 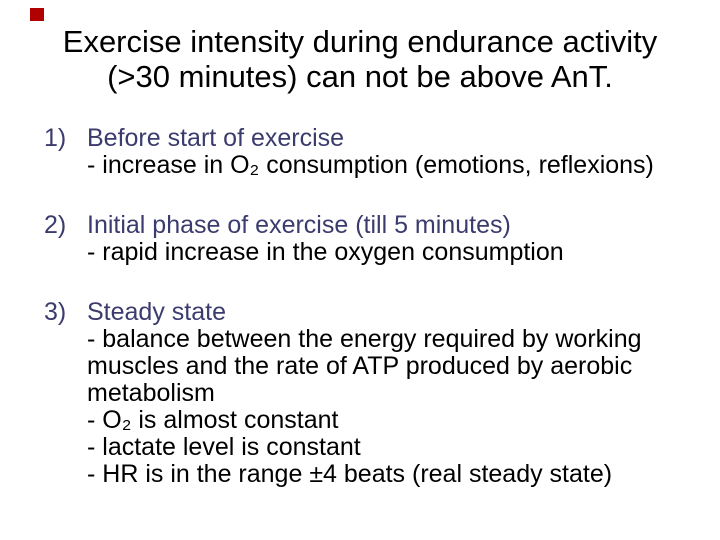 I want to click on item-heading: Before start of exercise, so click(x=216, y=138).